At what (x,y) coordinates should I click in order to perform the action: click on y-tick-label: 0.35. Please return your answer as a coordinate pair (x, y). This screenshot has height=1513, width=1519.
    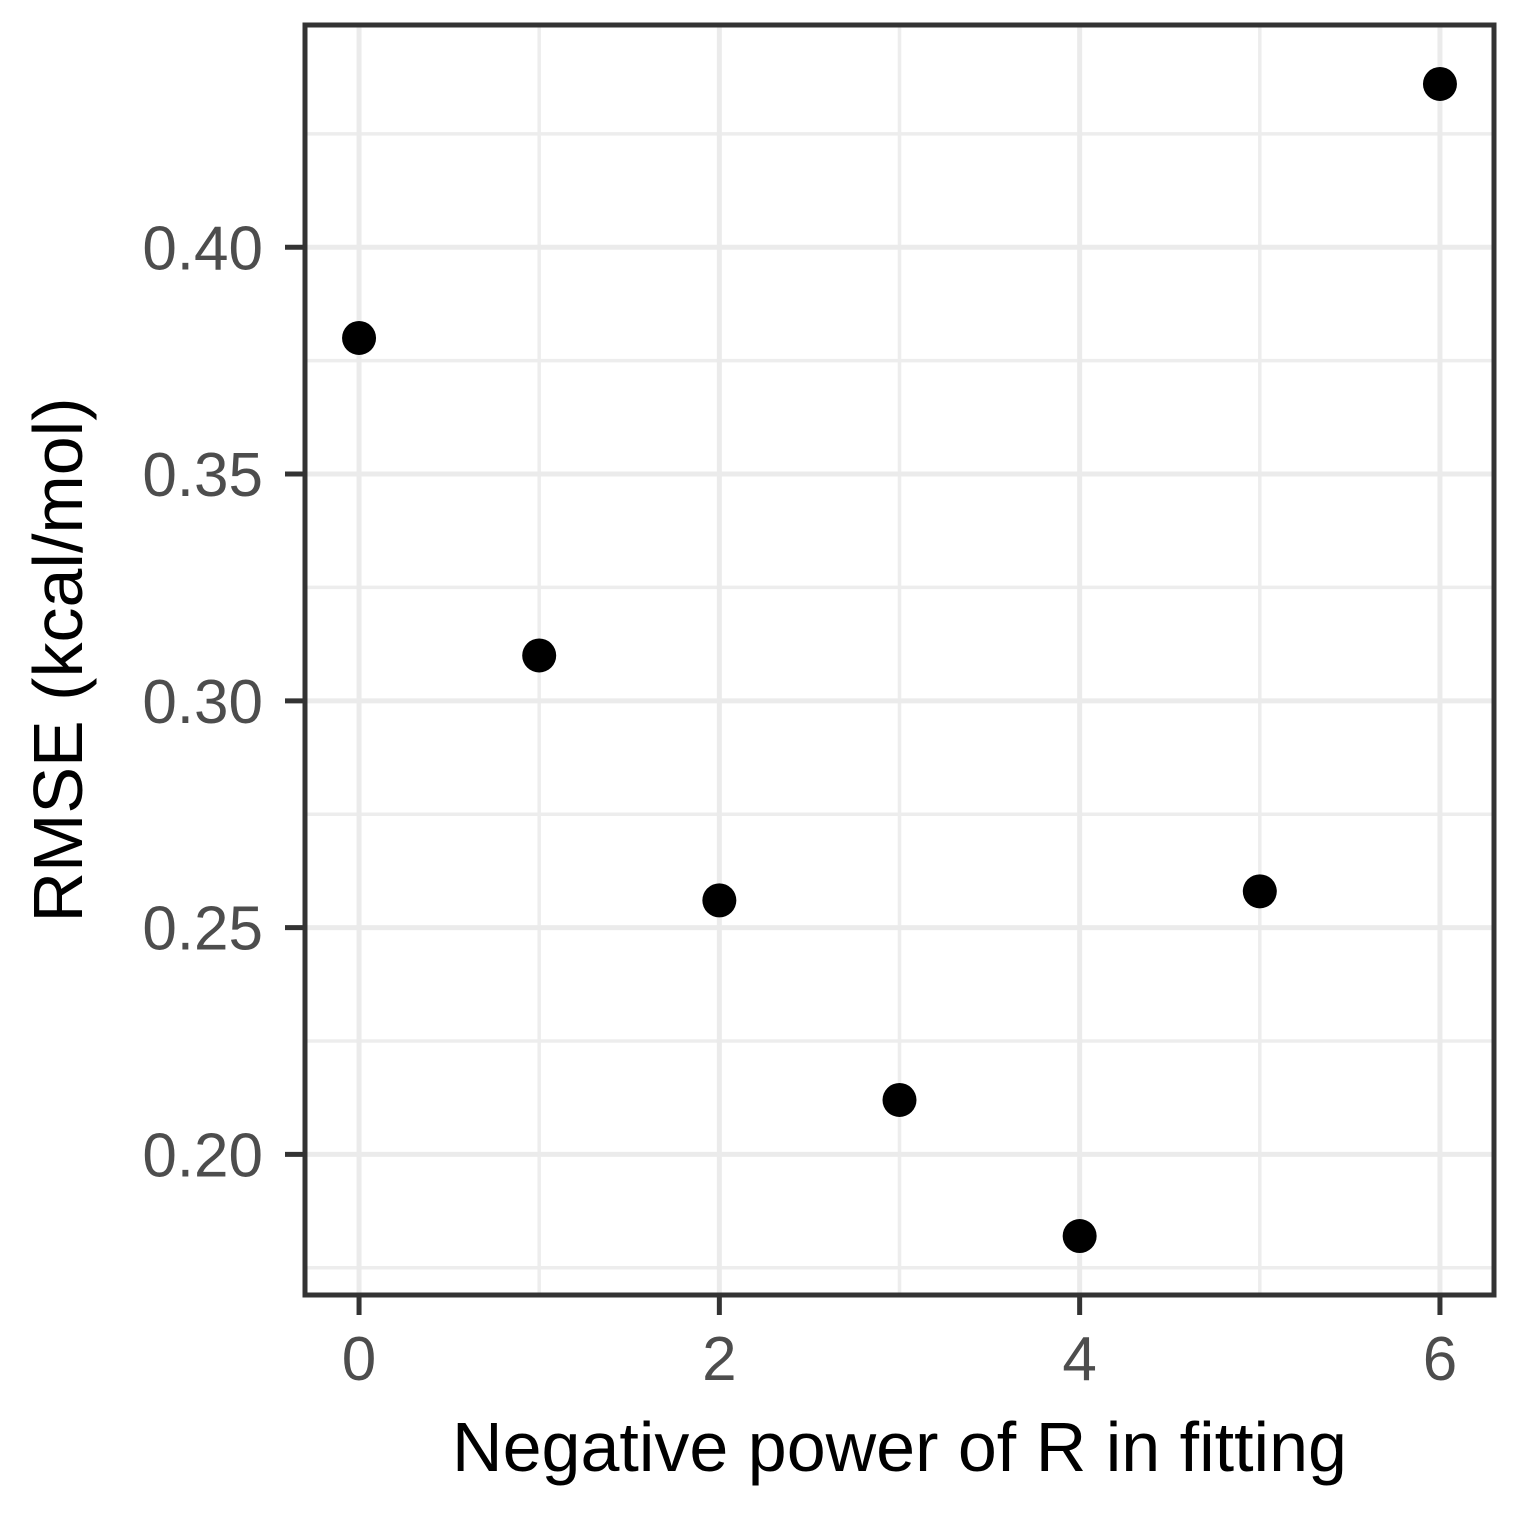
    Looking at the image, I should click on (202, 475).